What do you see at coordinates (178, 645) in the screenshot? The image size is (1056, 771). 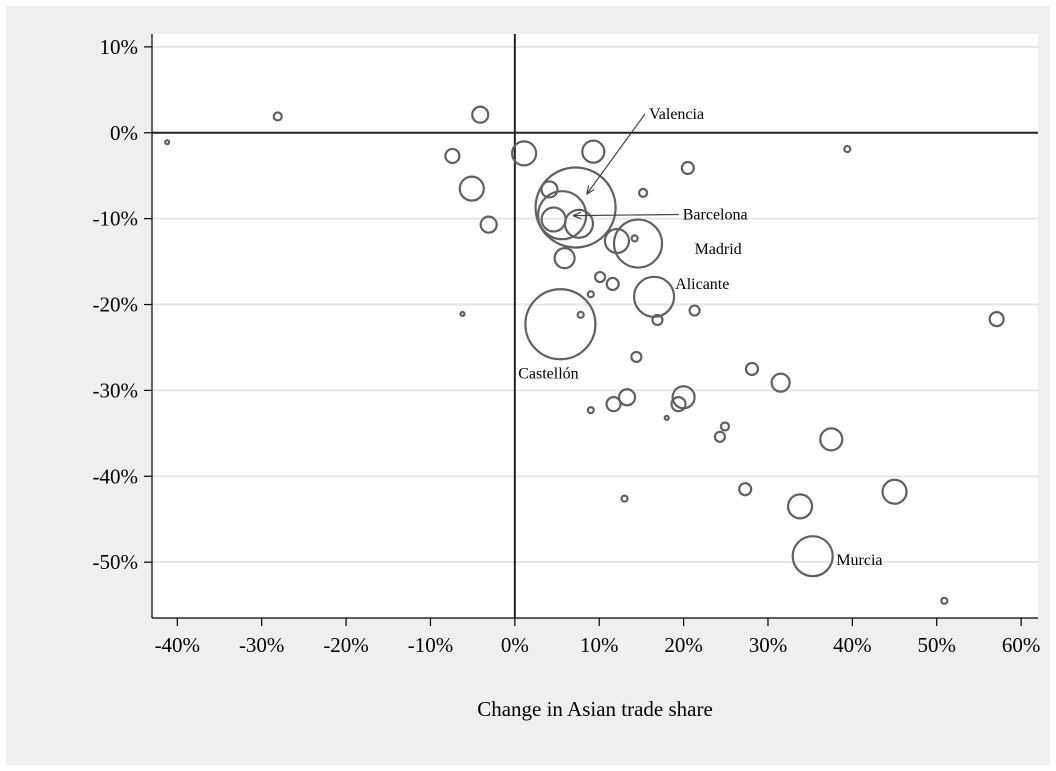 I see `x-tick-label: -40%` at bounding box center [178, 645].